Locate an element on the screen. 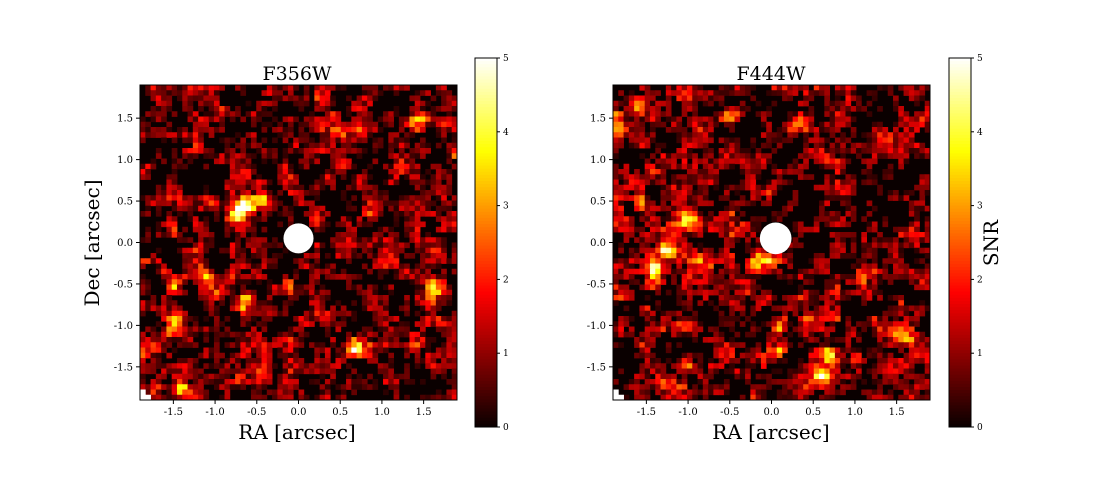 This screenshot has width=1120, height=480. colorbar-gradient-f444w is located at coordinates (960, 243).